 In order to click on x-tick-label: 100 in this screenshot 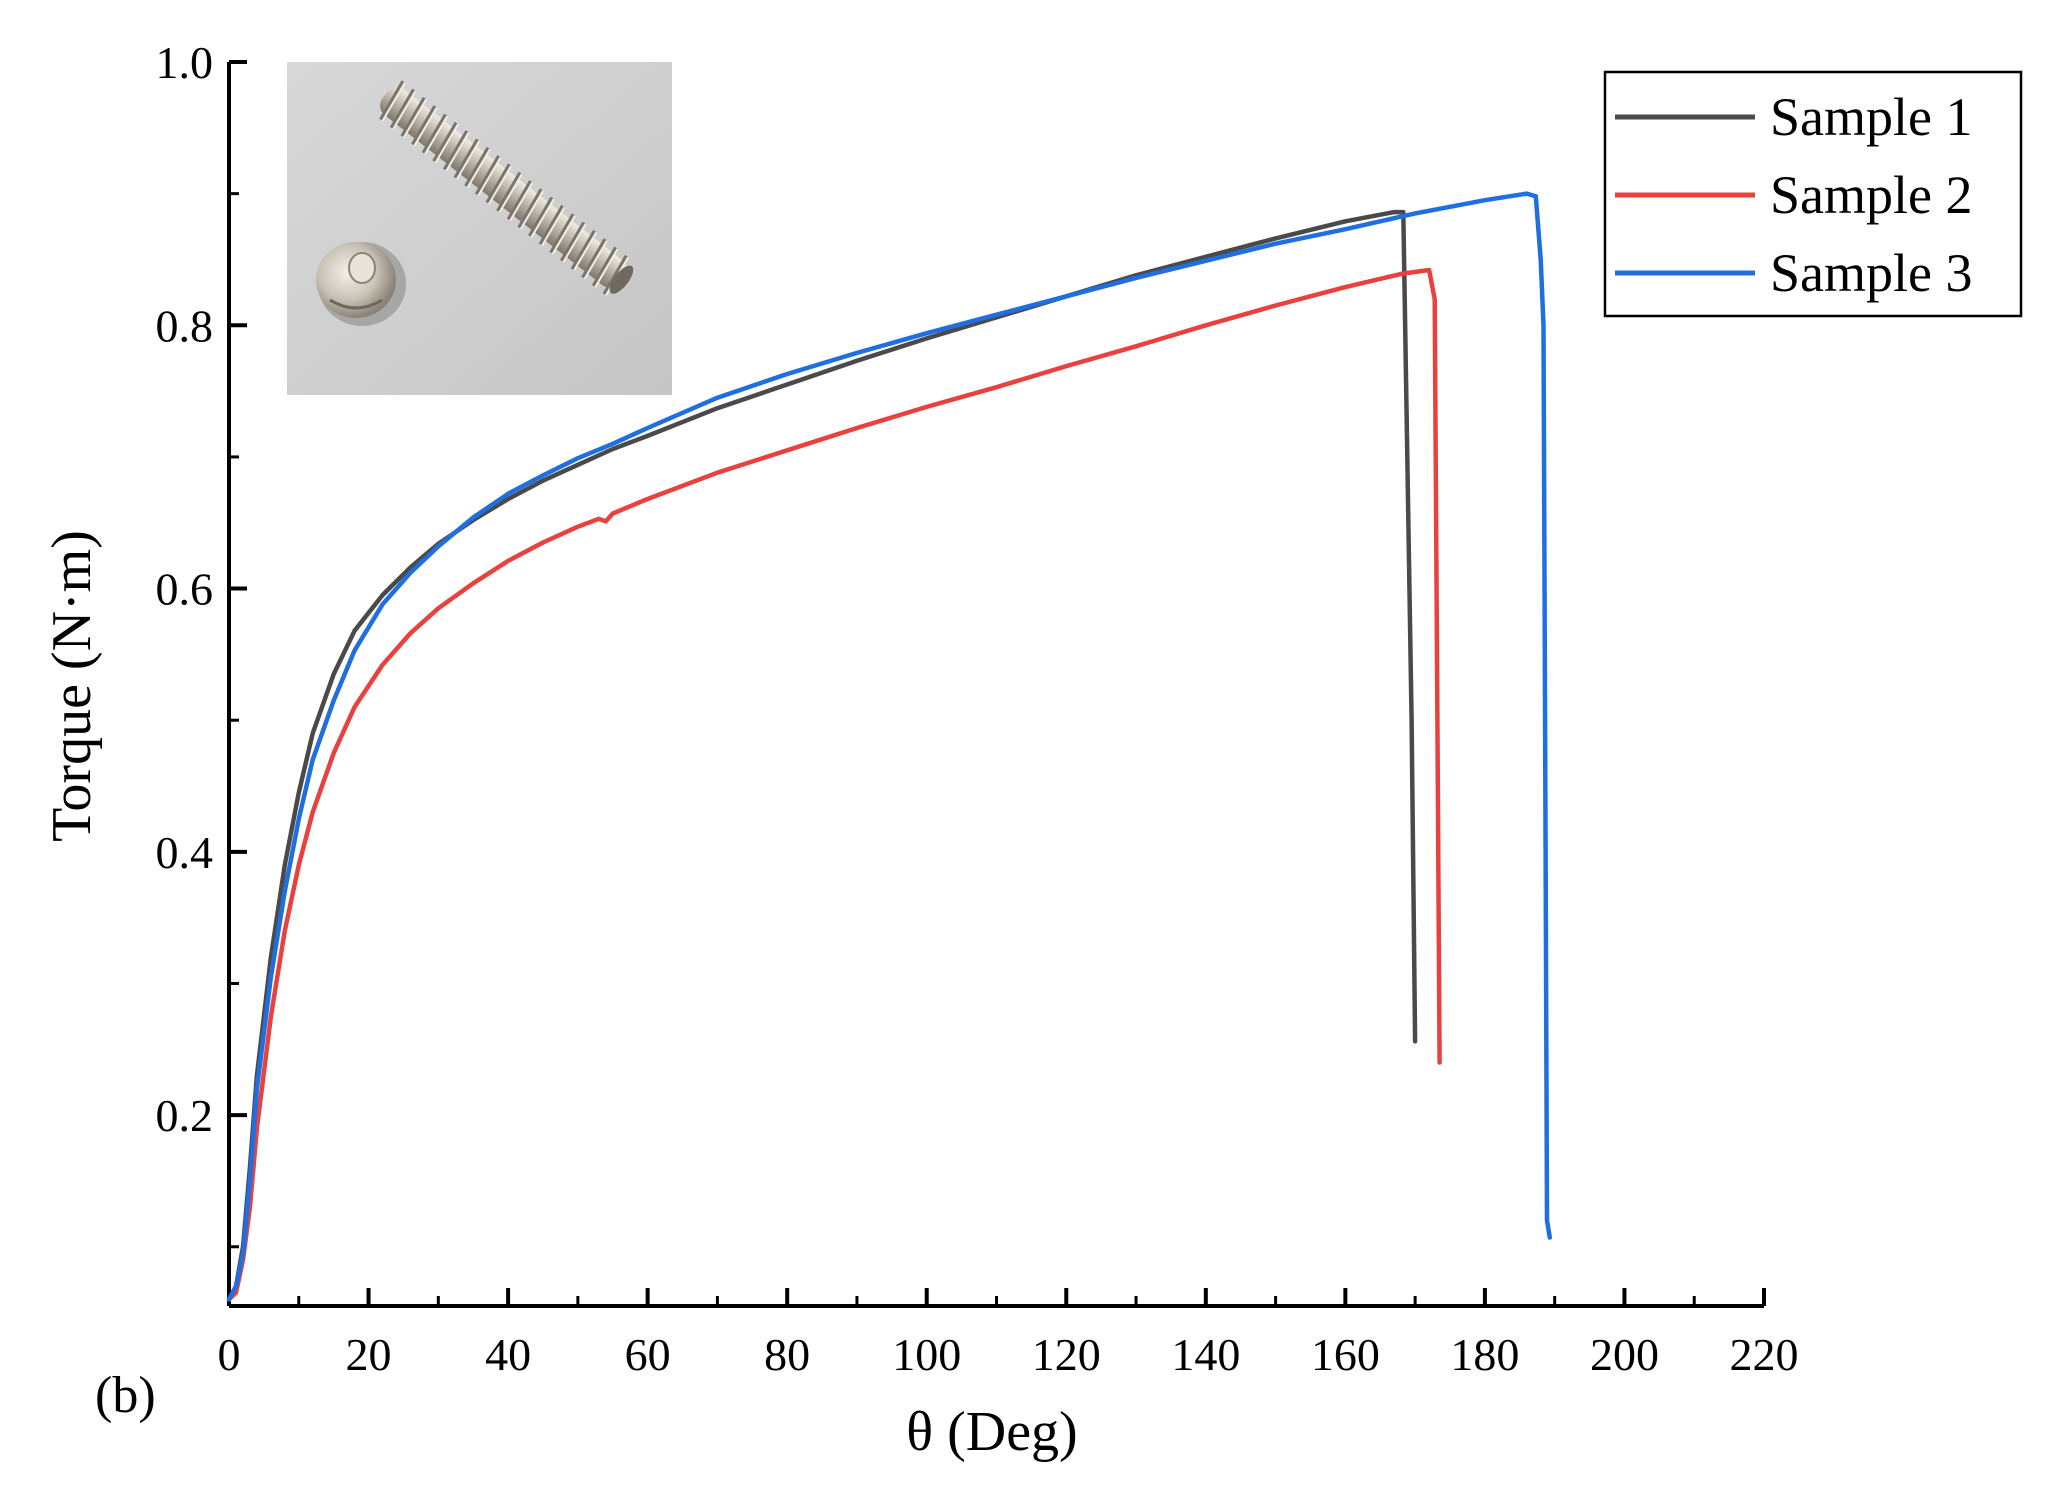, I will do `click(926, 1354)`.